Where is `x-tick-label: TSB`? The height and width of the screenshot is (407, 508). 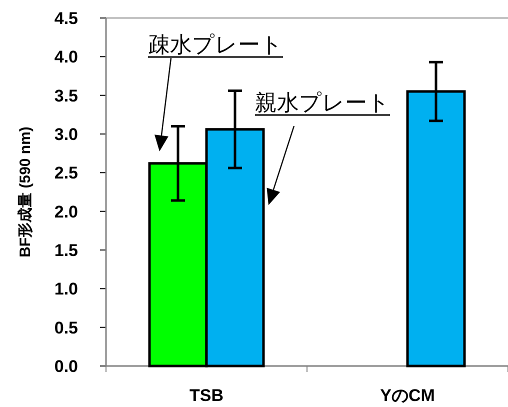 x-tick-label: TSB is located at coordinates (207, 395).